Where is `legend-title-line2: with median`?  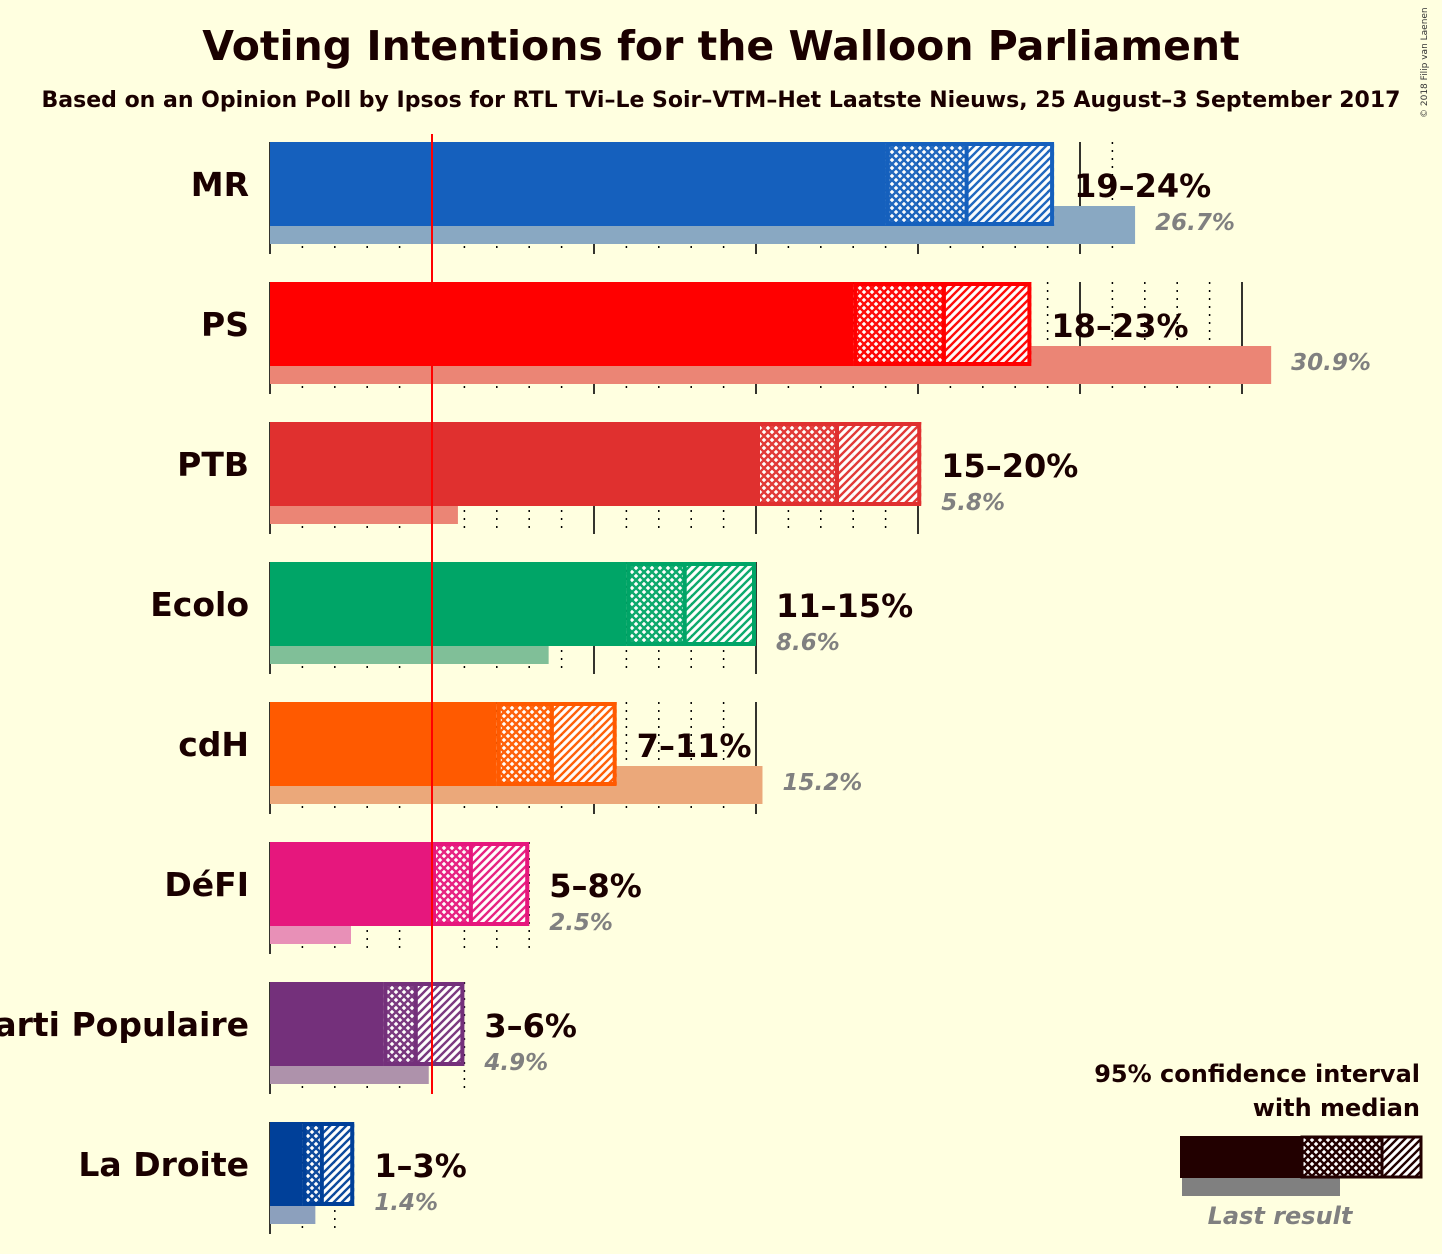 legend-title-line2: with median is located at coordinates (1336, 1108).